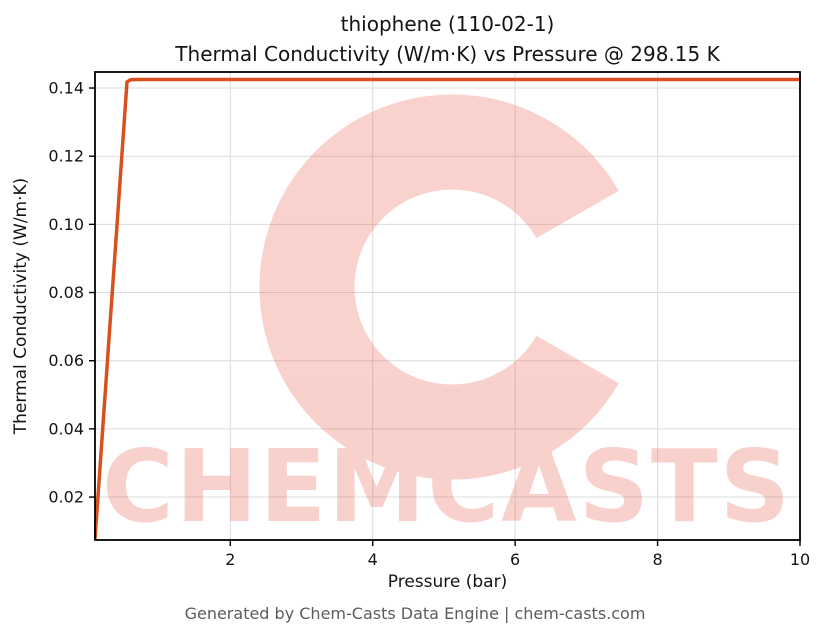 This screenshot has width=830, height=644. I want to click on y-tick-label: 0.14, so click(66, 88).